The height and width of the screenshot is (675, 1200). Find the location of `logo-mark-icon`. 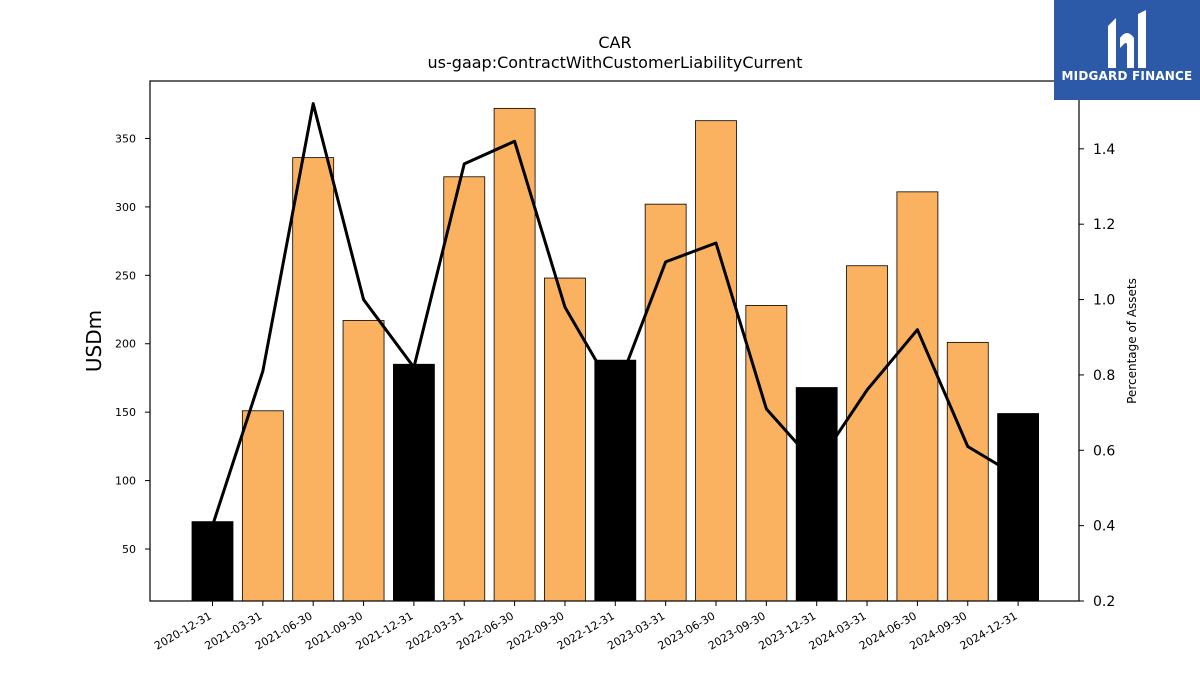

logo-mark-icon is located at coordinates (1127, 39).